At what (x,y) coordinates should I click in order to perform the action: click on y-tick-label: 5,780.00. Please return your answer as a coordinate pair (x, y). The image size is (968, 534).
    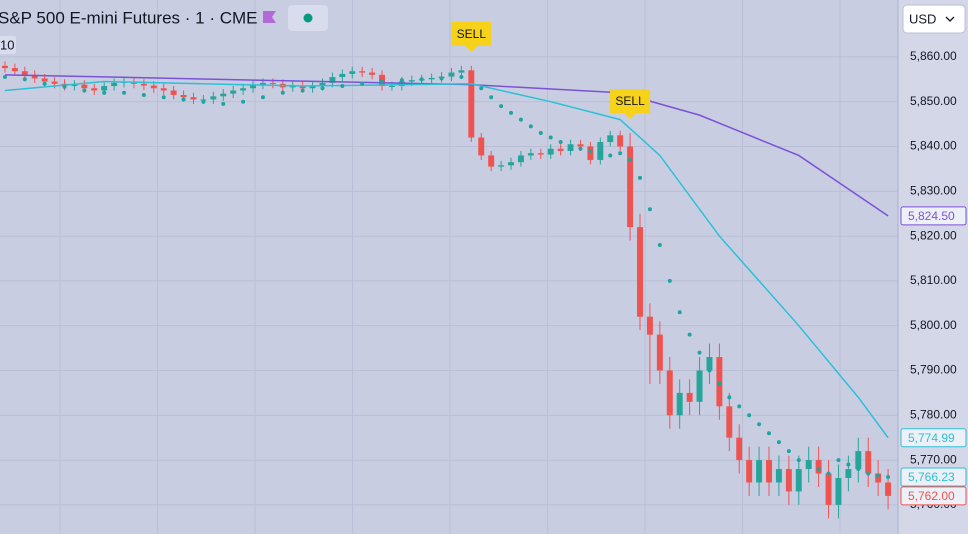
    Looking at the image, I should click on (933, 414).